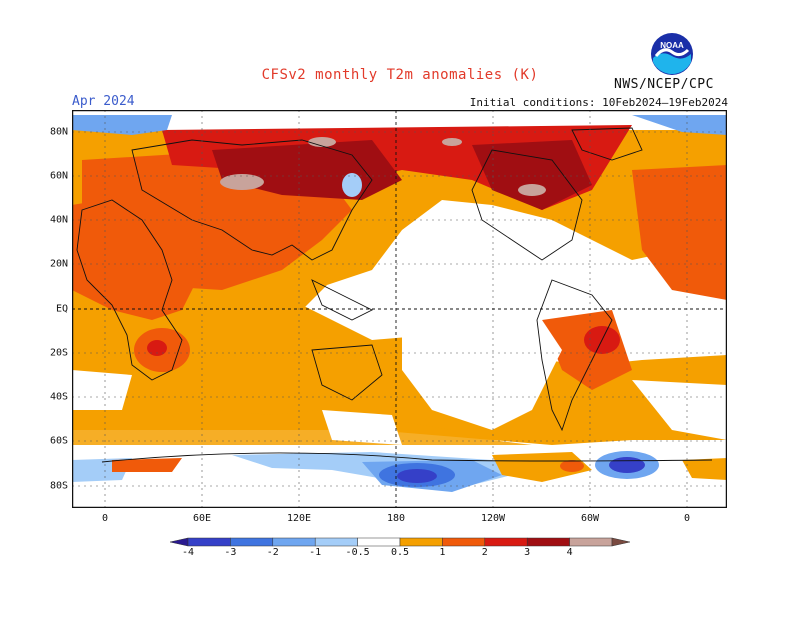 The width and height of the screenshot is (800, 618). What do you see at coordinates (598, 102) in the screenshot?
I see `initial-conditions: Initial conditions: 10Feb2024–19Feb2024` at bounding box center [598, 102].